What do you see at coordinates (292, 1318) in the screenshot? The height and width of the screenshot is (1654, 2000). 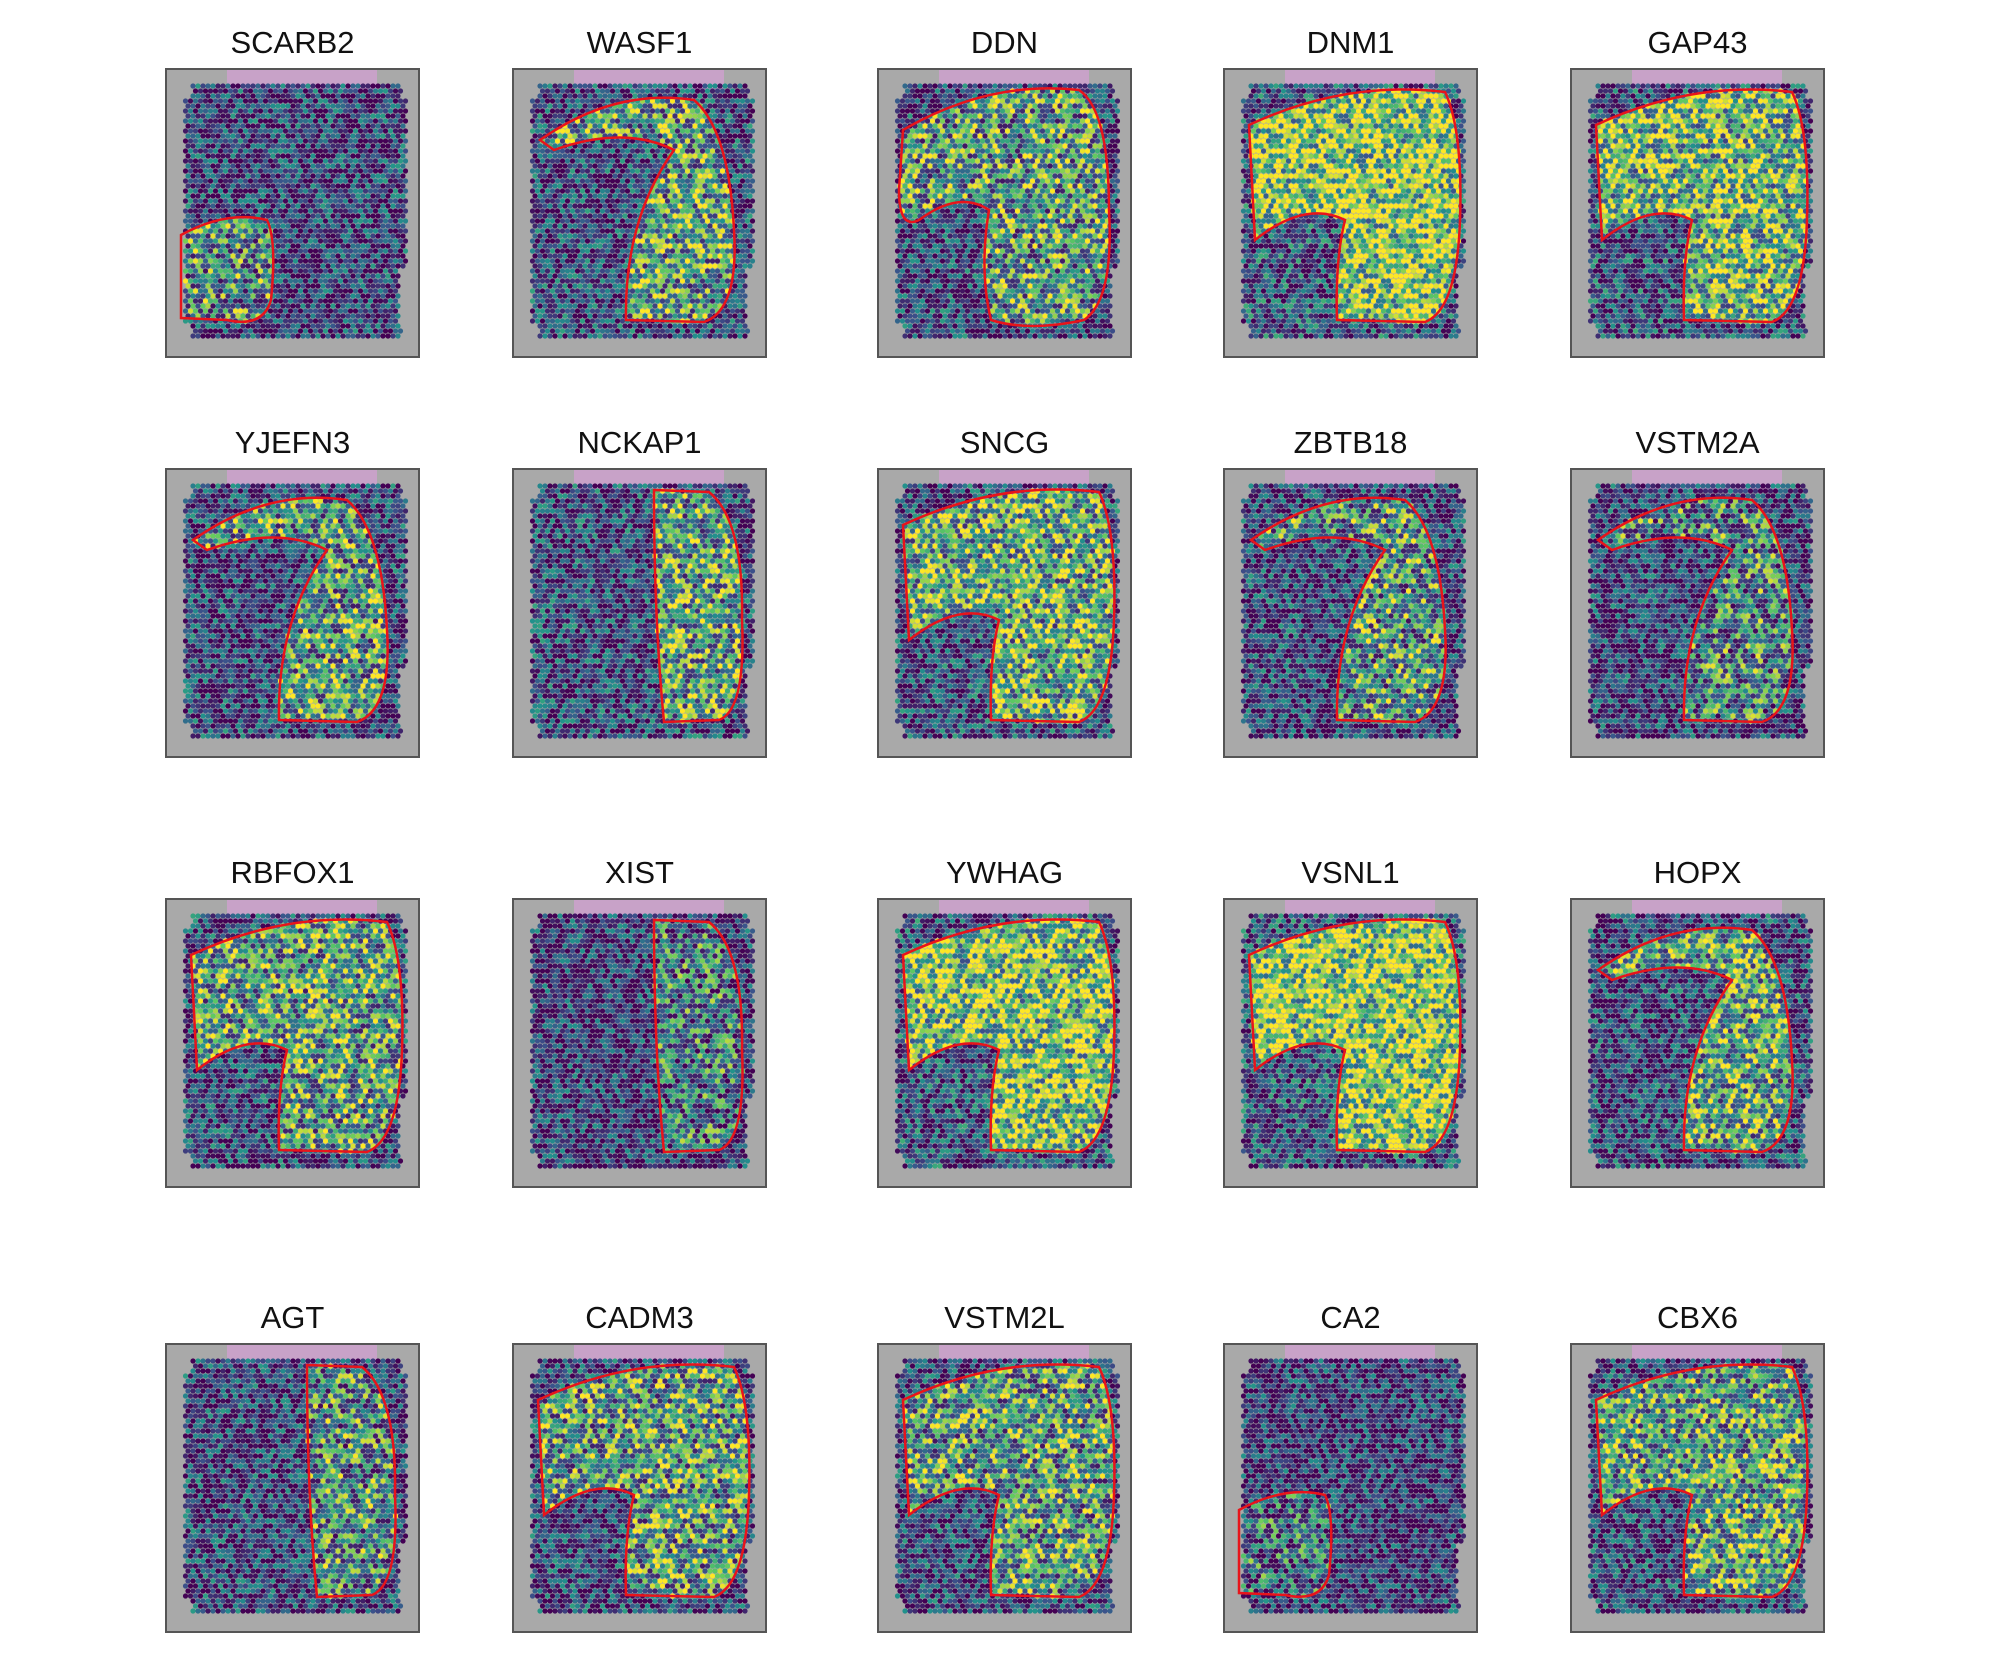 I see `gene-title: AGT` at bounding box center [292, 1318].